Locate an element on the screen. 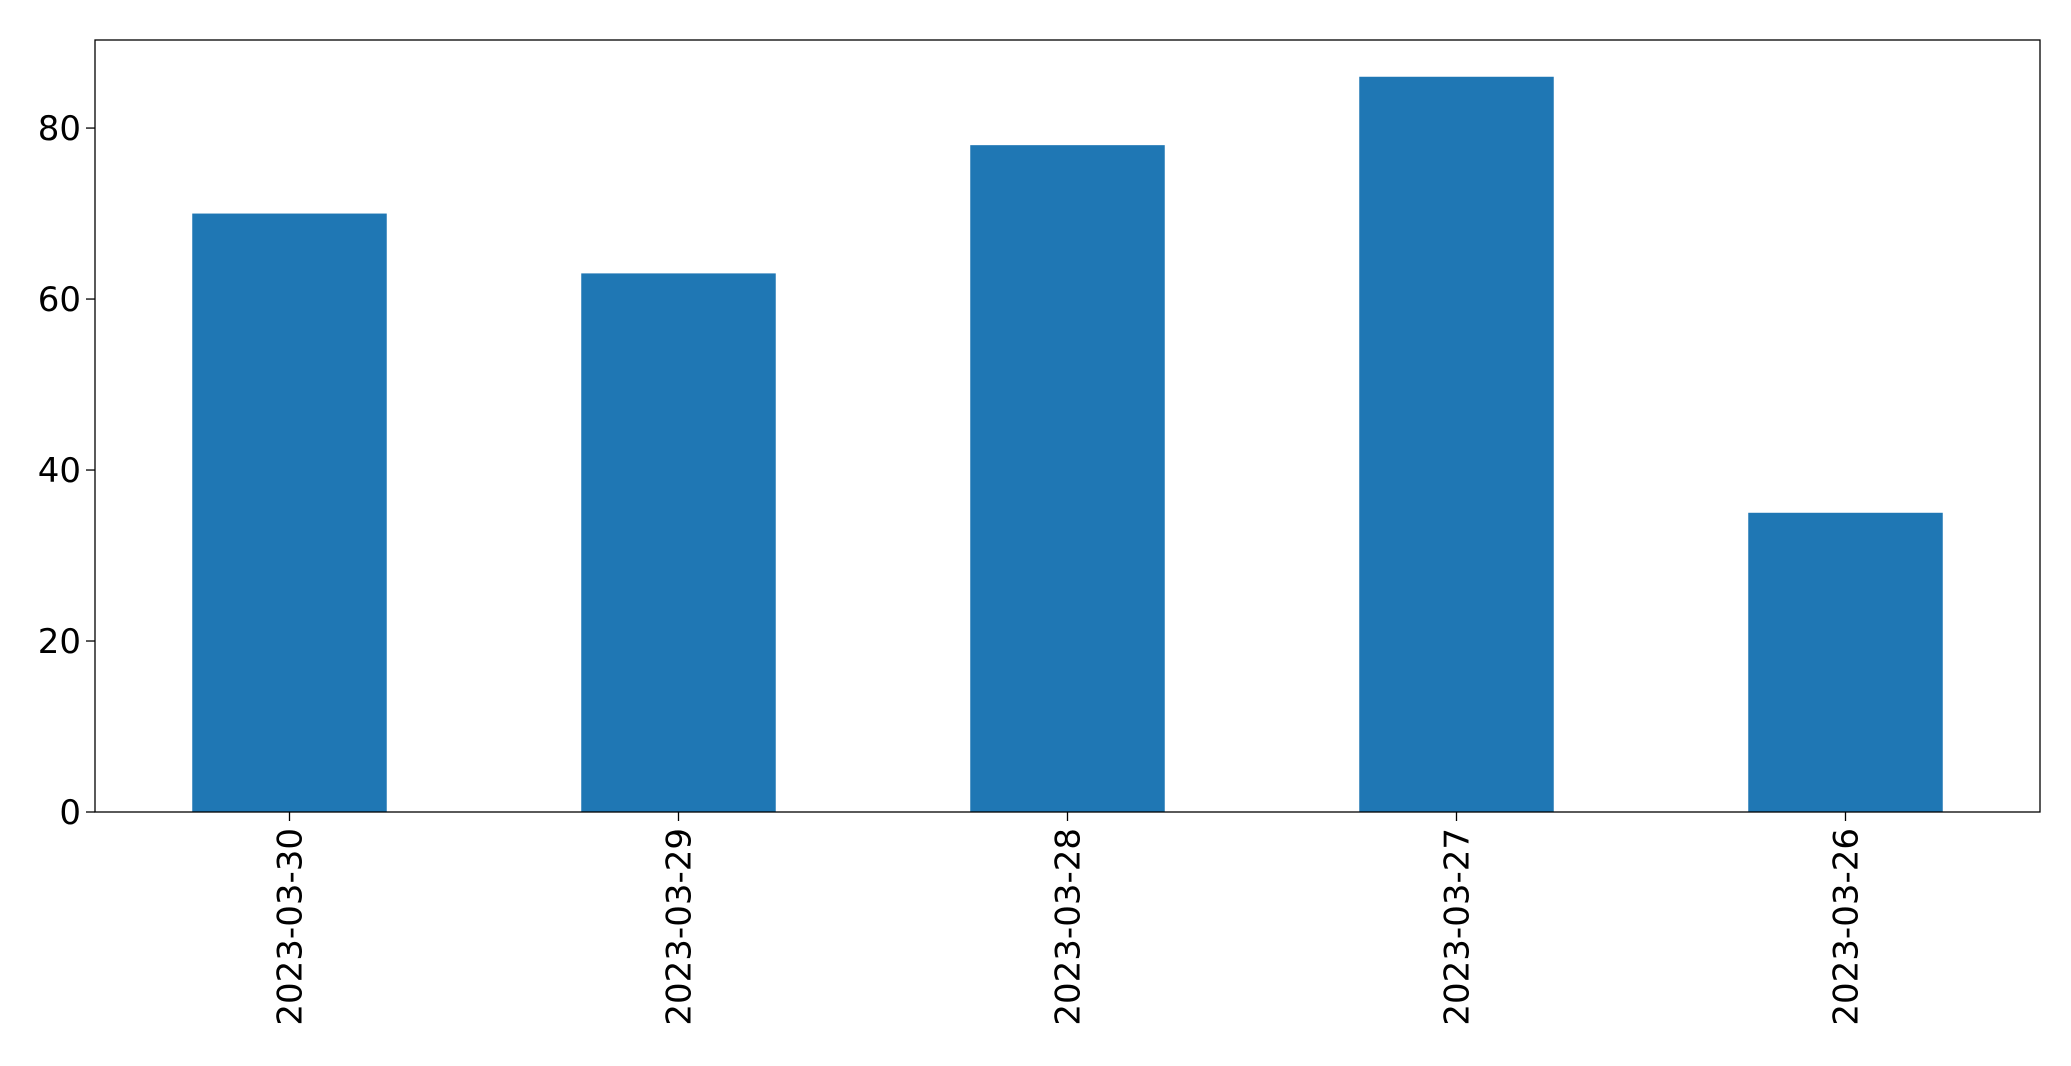  y-tick-label: 60 is located at coordinates (59, 300).